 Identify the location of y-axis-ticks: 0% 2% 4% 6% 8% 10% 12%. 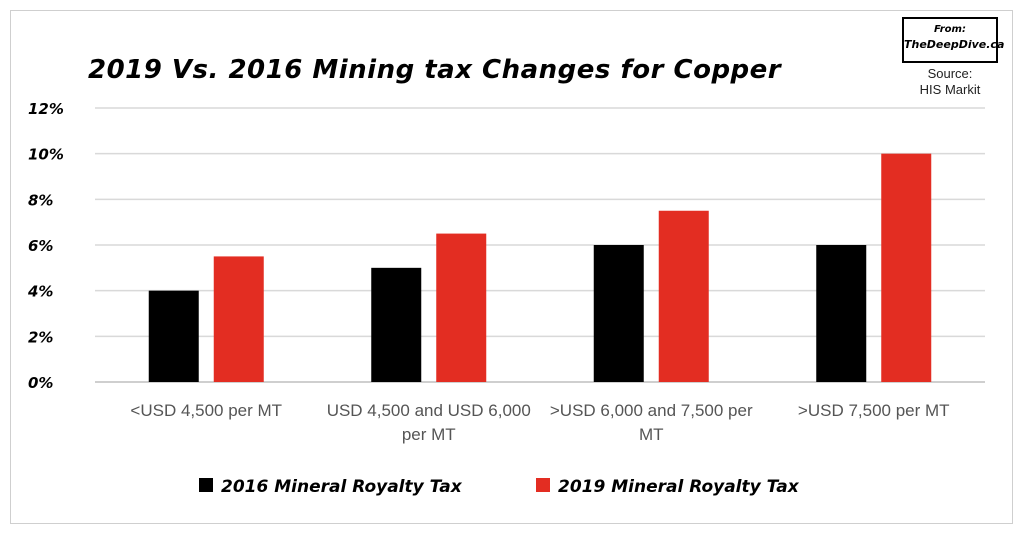
(45, 246).